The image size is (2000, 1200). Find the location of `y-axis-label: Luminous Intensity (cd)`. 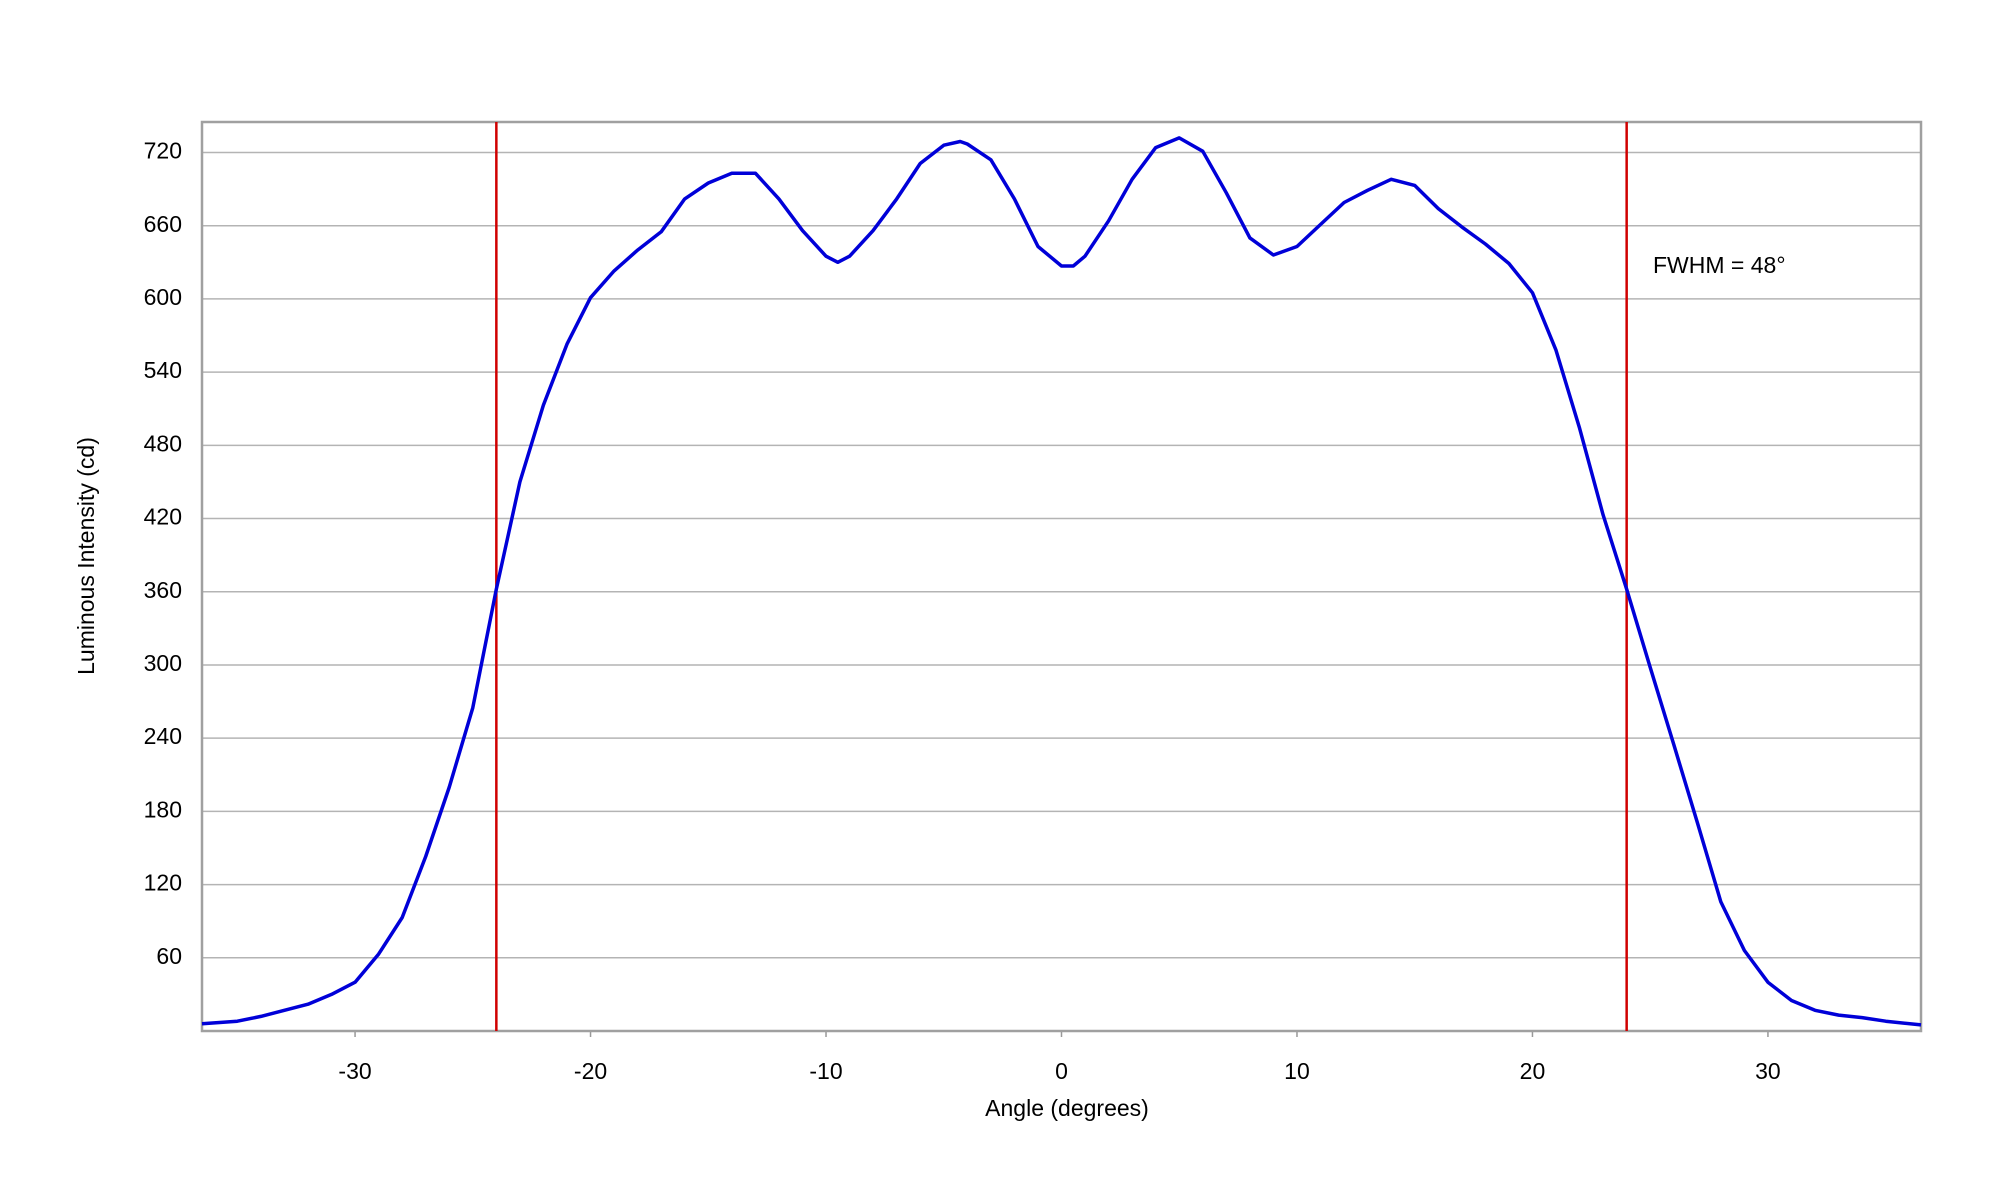

y-axis-label: Luminous Intensity (cd) is located at coordinates (86, 556).